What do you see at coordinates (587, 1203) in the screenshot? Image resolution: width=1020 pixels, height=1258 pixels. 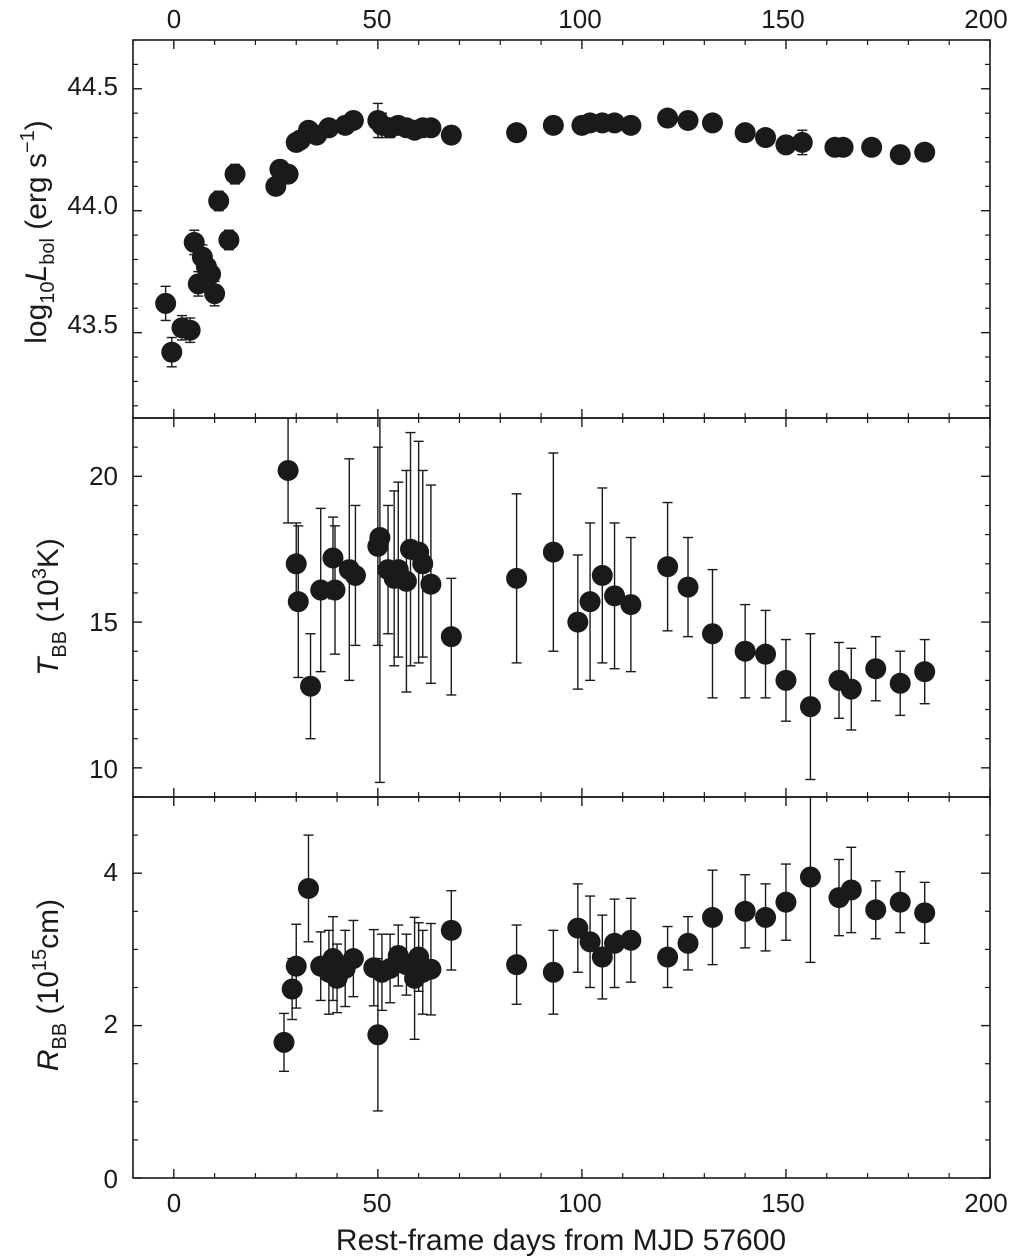 I see `bottom-x-tick-labels: 0 50 100 150 200` at bounding box center [587, 1203].